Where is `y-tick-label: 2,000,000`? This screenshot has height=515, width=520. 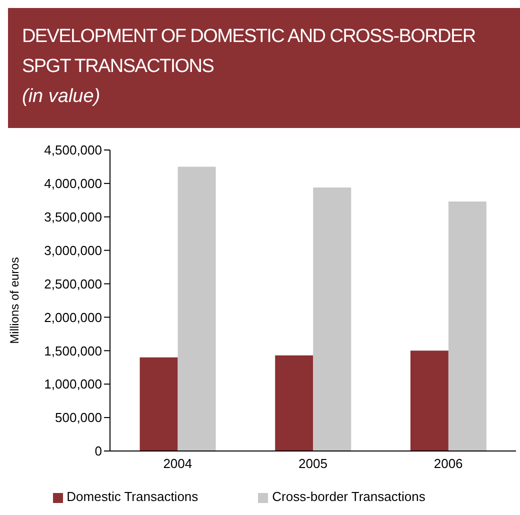 y-tick-label: 2,000,000 is located at coordinates (73, 317).